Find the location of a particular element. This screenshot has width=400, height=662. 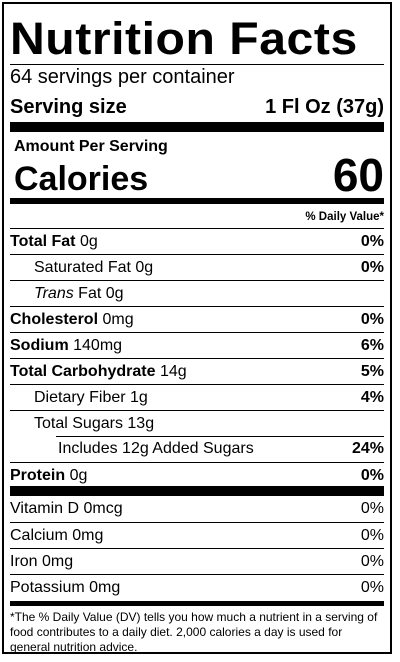

nutrient-name: Includes 12g Added Sugars is located at coordinates (156, 448).